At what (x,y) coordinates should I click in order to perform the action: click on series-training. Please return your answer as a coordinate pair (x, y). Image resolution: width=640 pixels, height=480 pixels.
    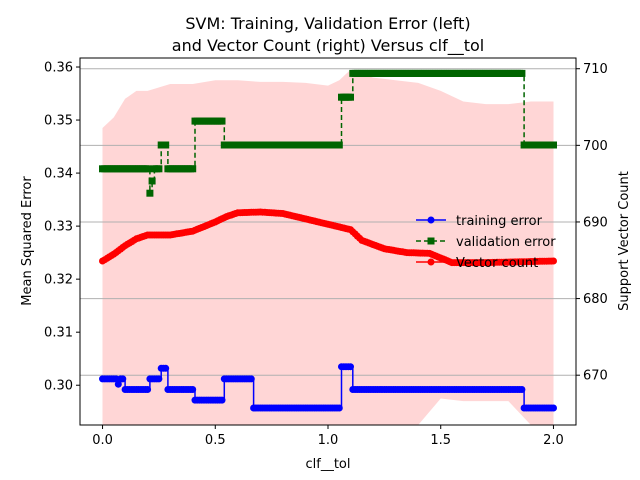
    Looking at the image, I should click on (328, 387).